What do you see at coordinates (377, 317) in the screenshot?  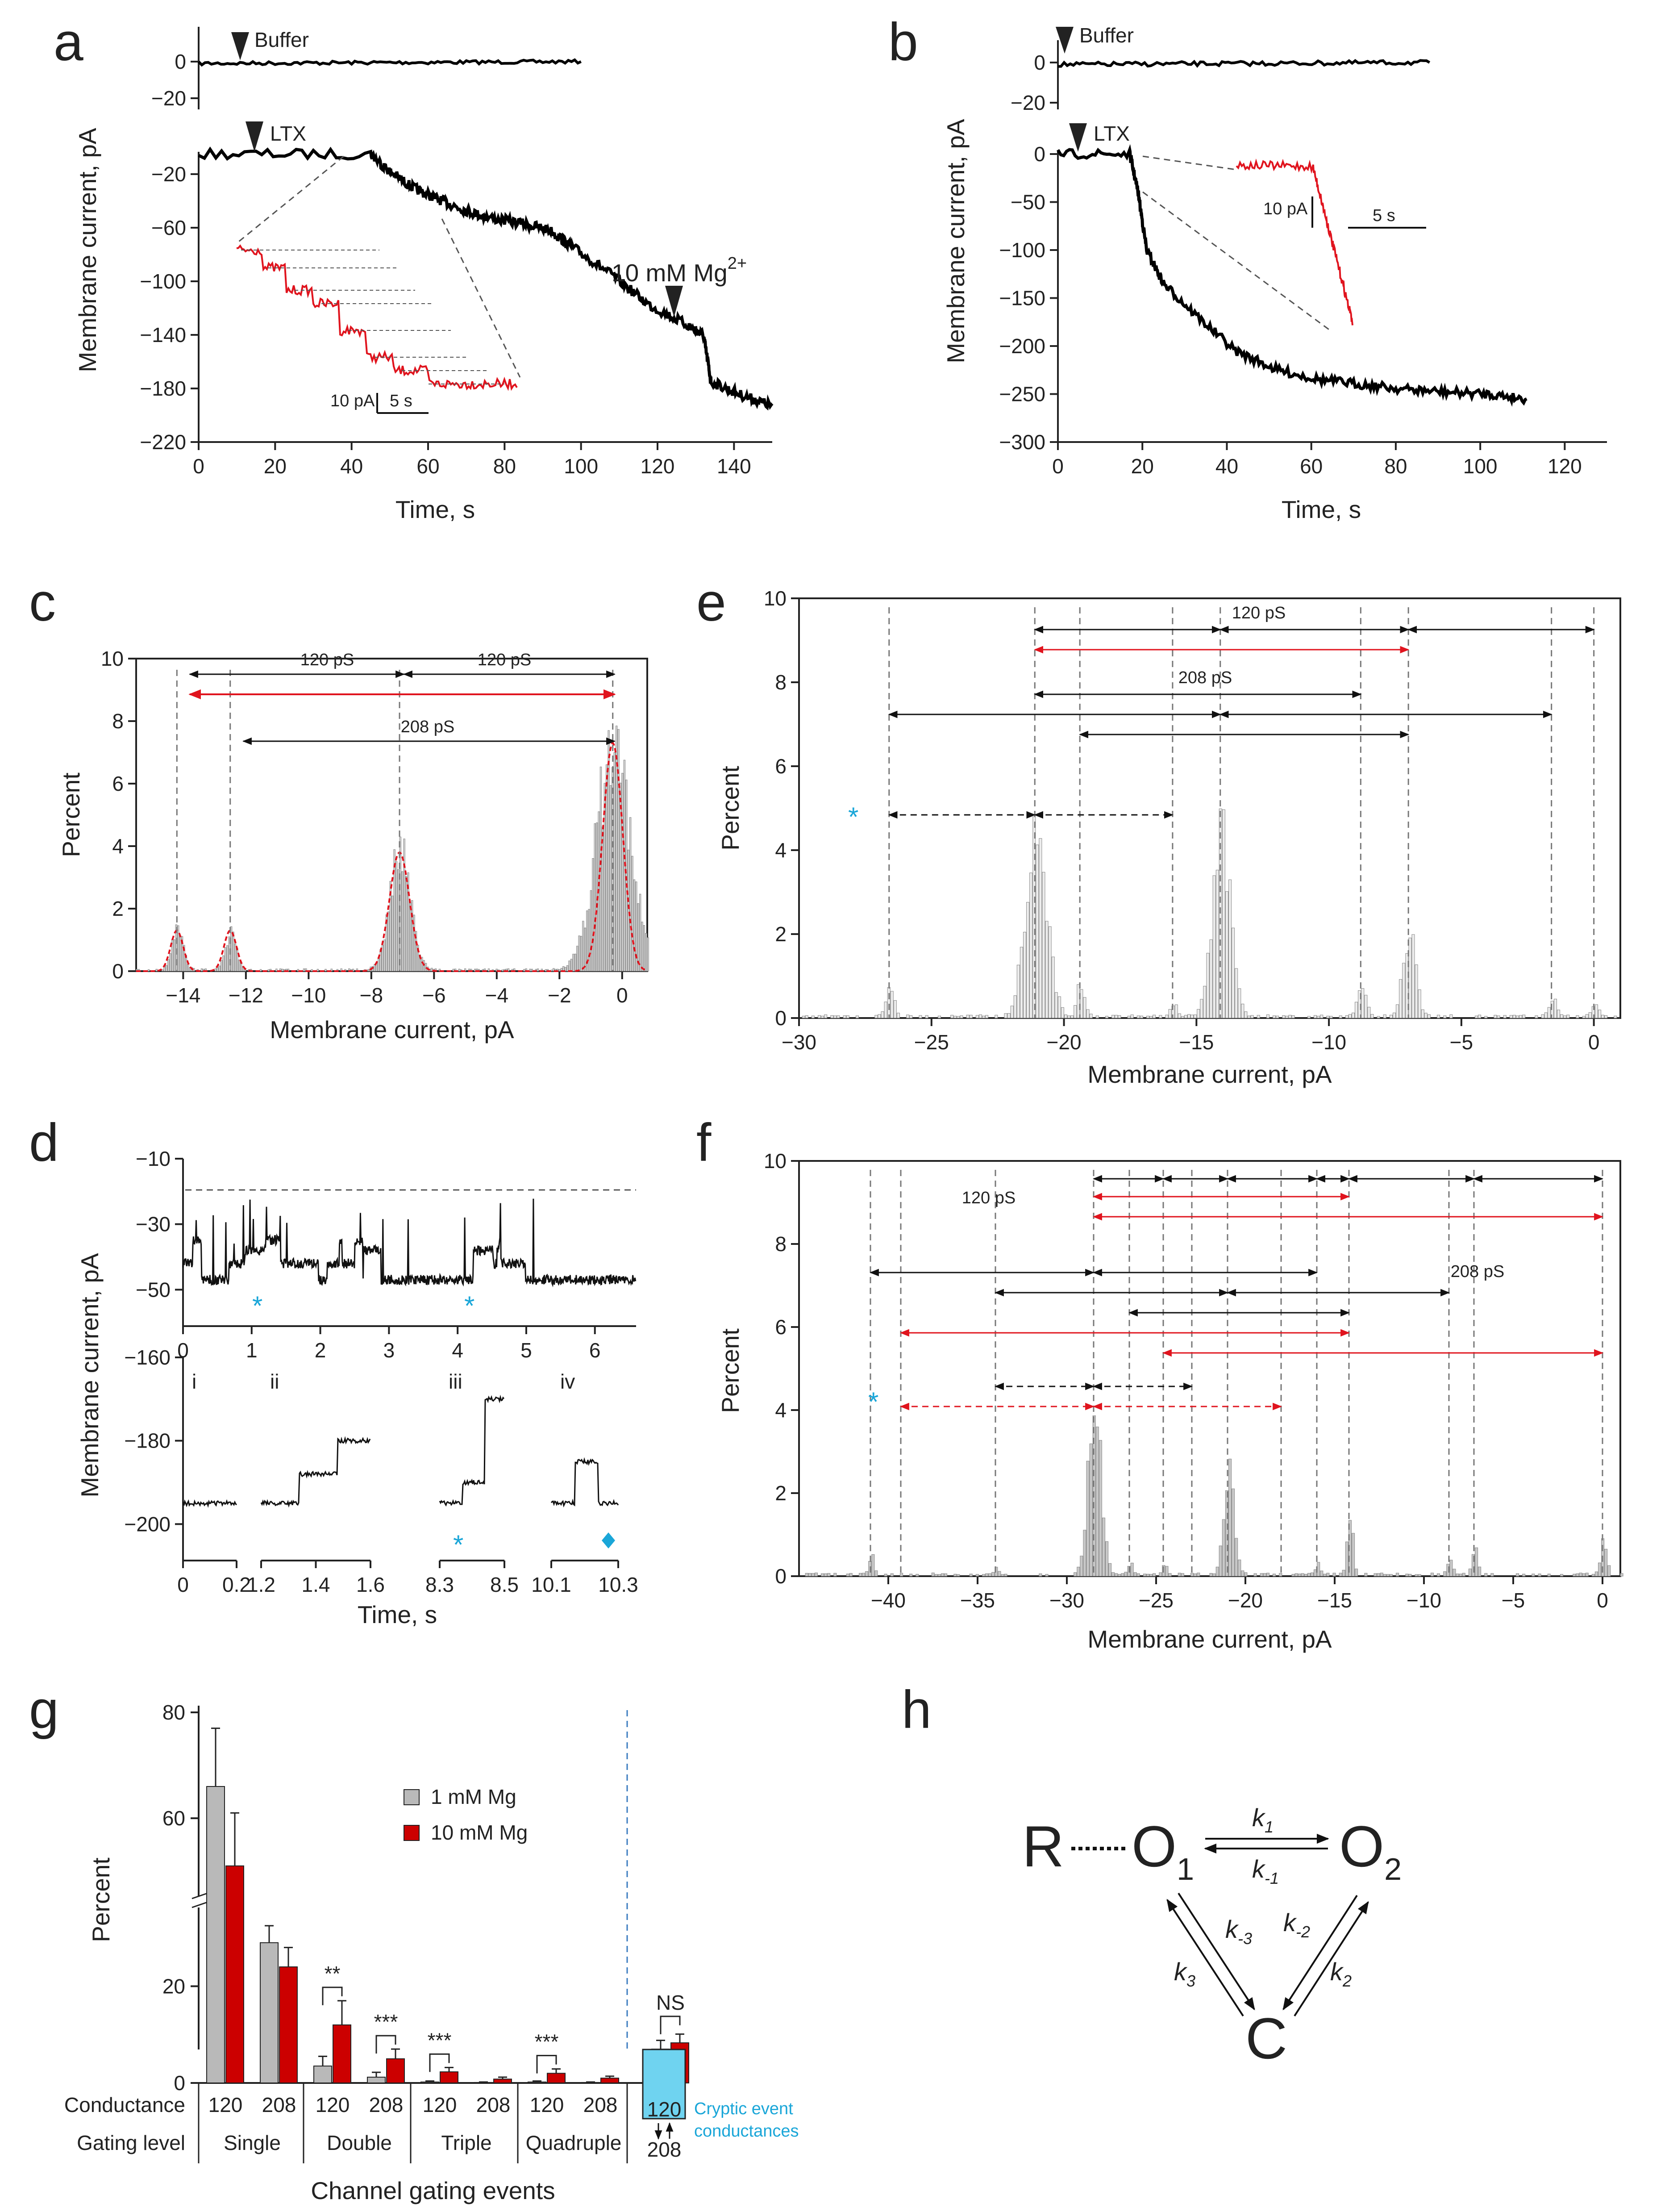 I see `inset-trace-a` at bounding box center [377, 317].